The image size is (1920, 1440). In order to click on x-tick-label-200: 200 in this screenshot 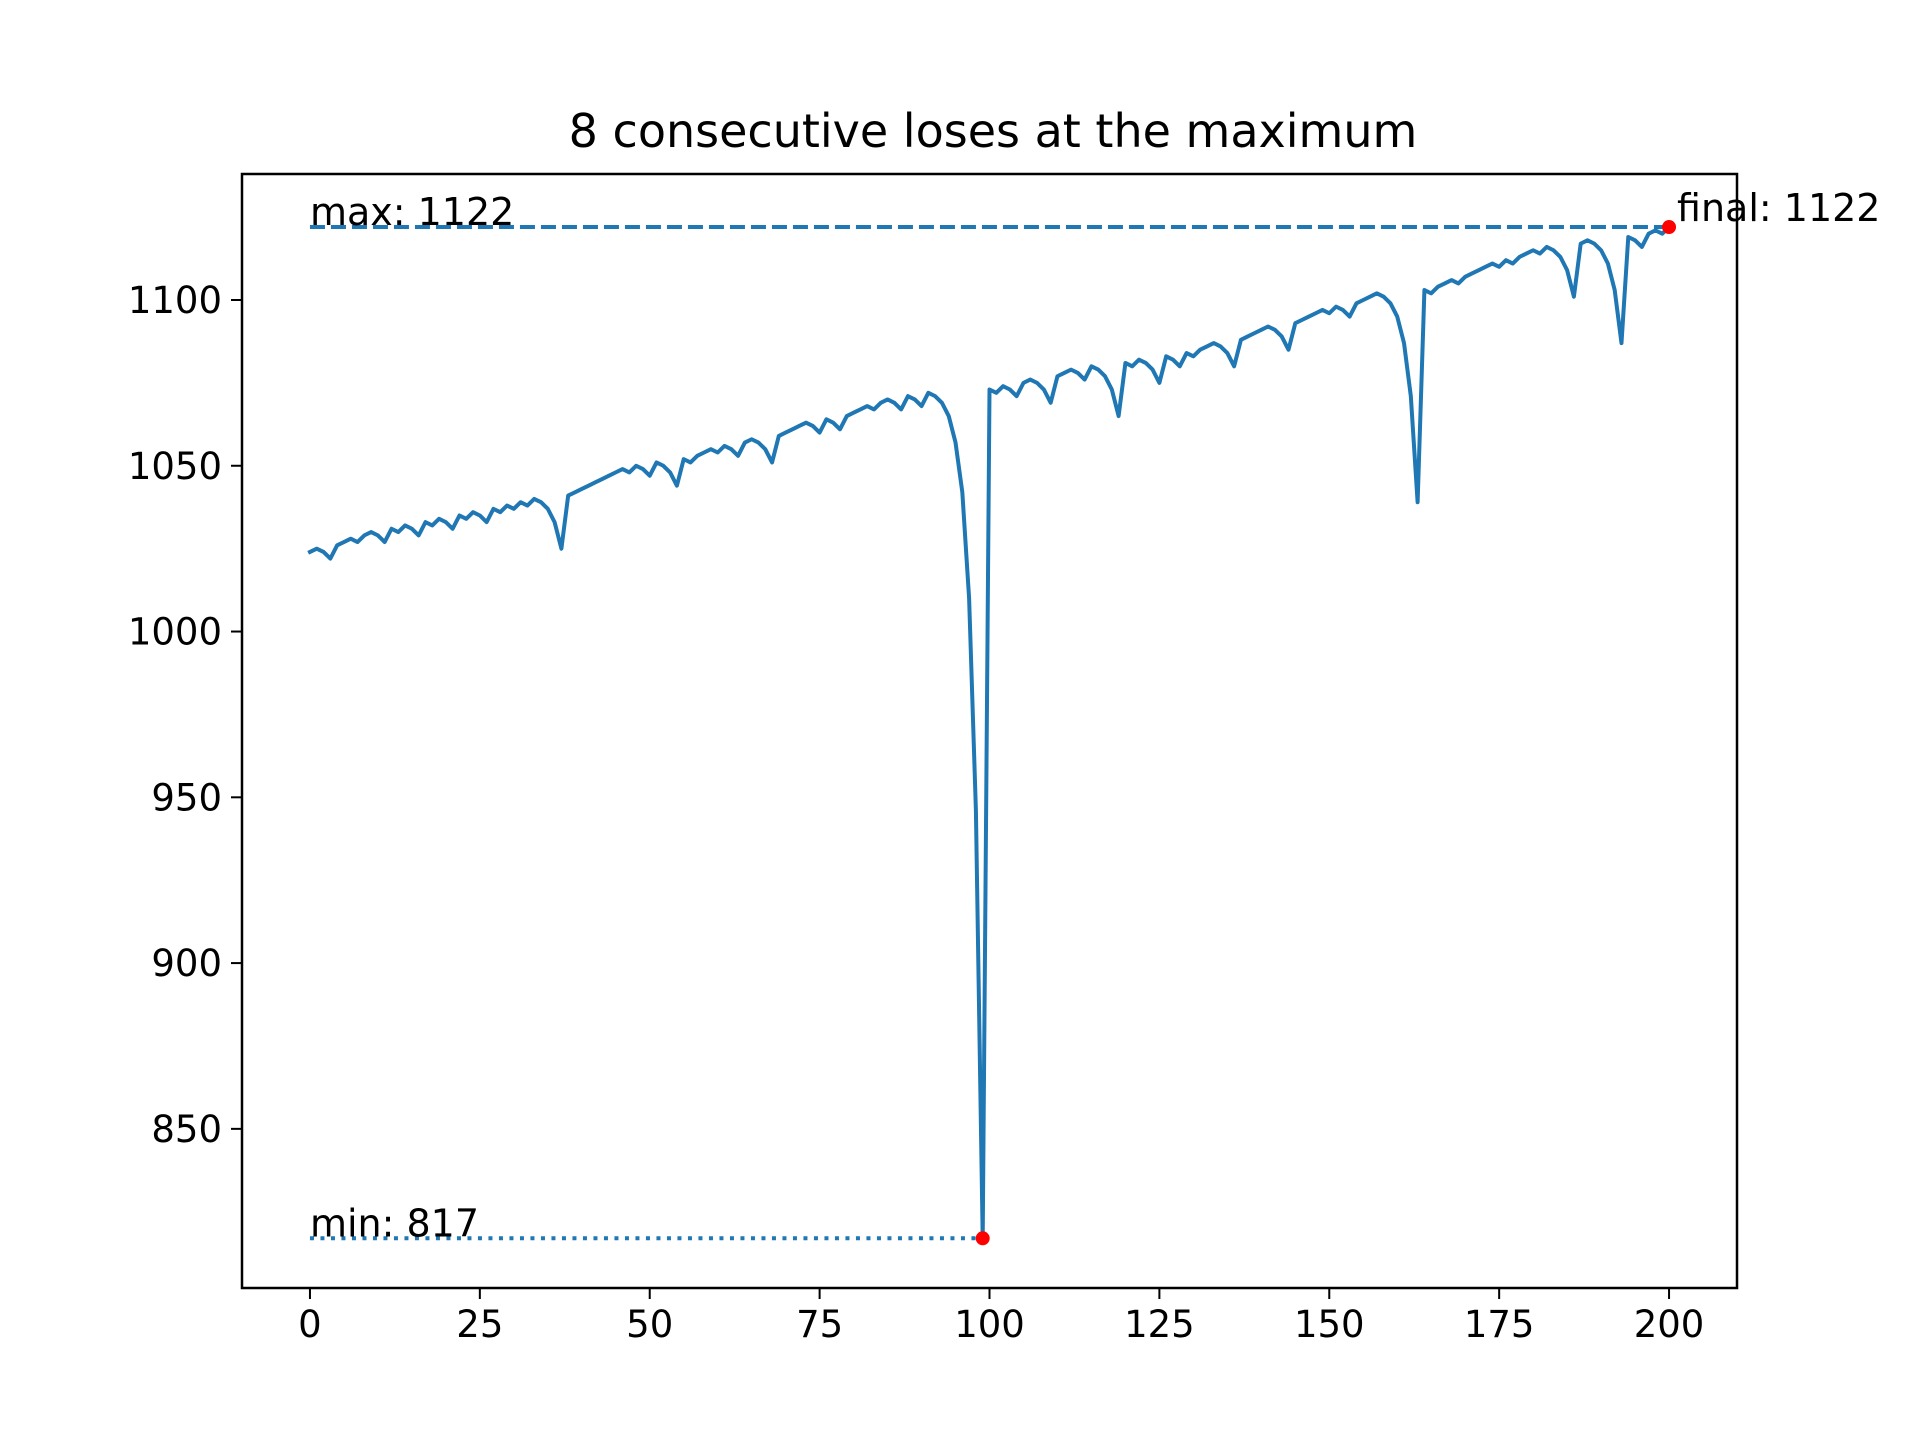, I will do `click(1669, 1324)`.